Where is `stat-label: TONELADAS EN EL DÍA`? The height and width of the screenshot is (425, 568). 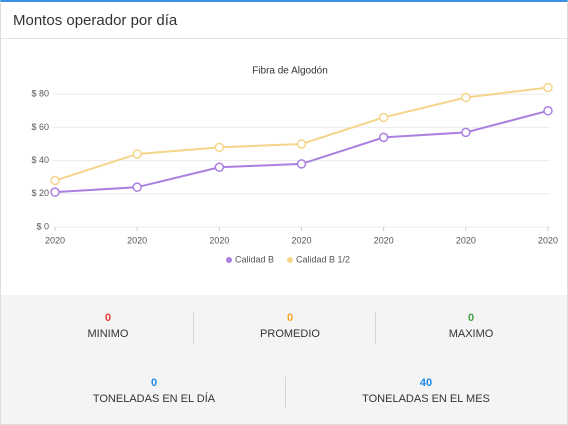 stat-label: TONELADAS EN EL DÍA is located at coordinates (154, 399).